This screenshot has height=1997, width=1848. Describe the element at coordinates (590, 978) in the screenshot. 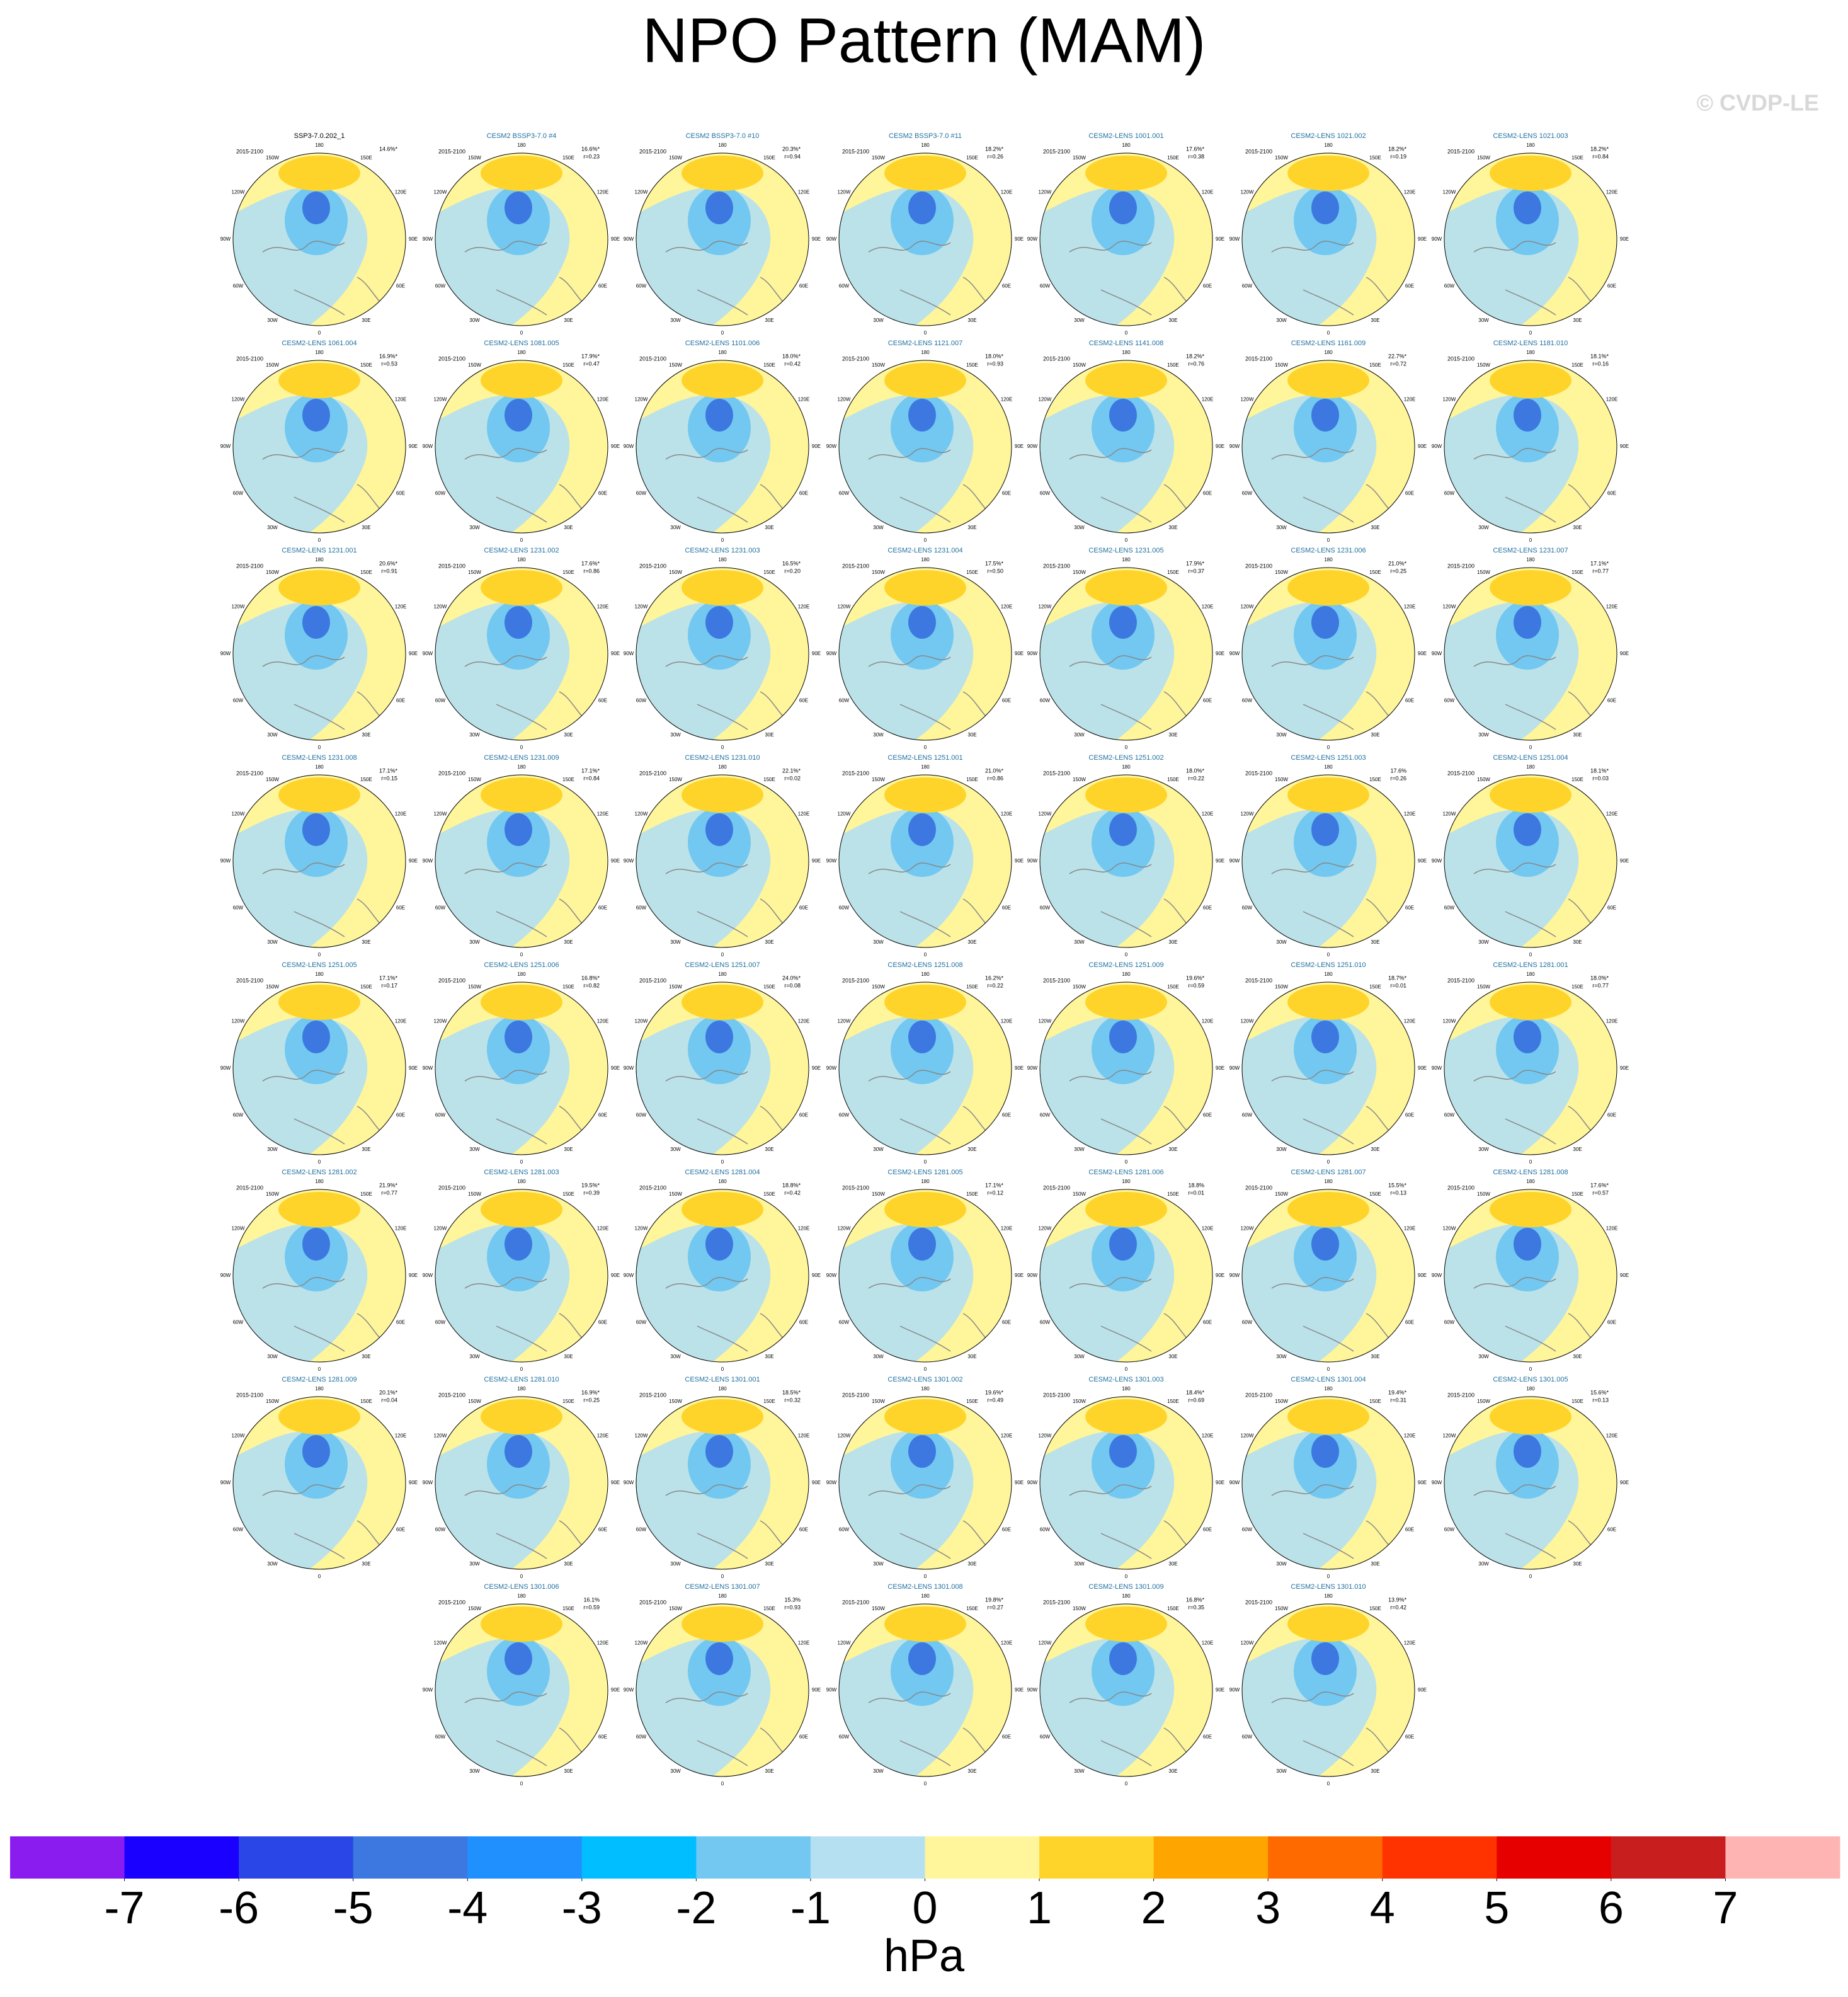

I see `variance-label: 16.8%*` at that location.